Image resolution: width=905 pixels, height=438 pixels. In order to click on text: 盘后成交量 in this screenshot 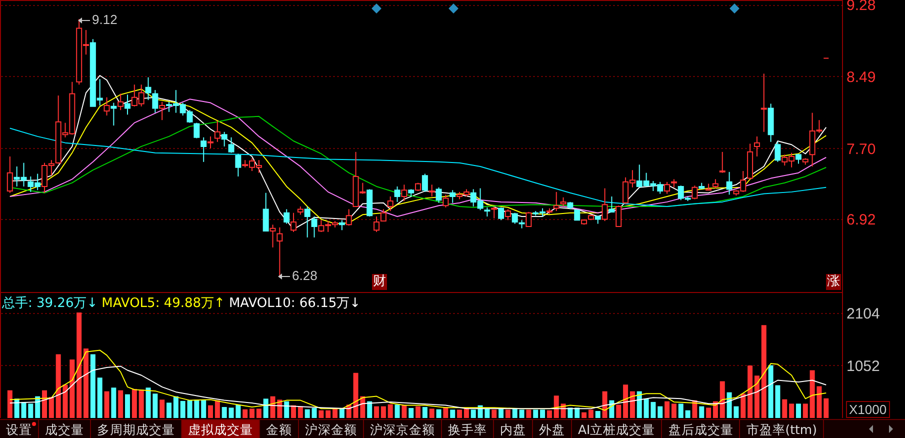, I will do `click(701, 429)`.